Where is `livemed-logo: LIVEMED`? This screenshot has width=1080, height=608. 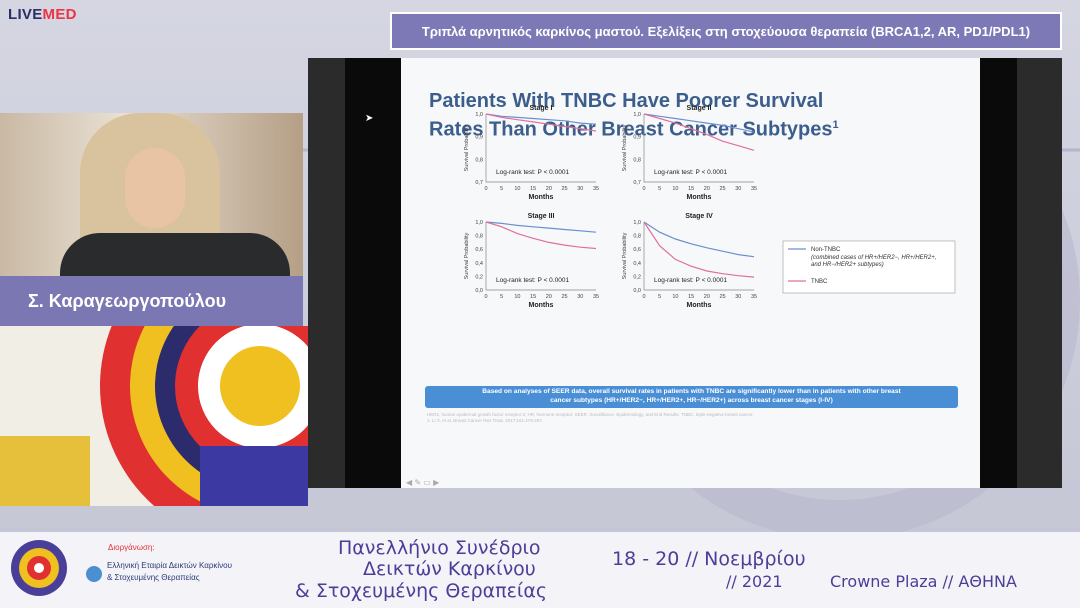
livemed-logo: LIVEMED is located at coordinates (42, 14).